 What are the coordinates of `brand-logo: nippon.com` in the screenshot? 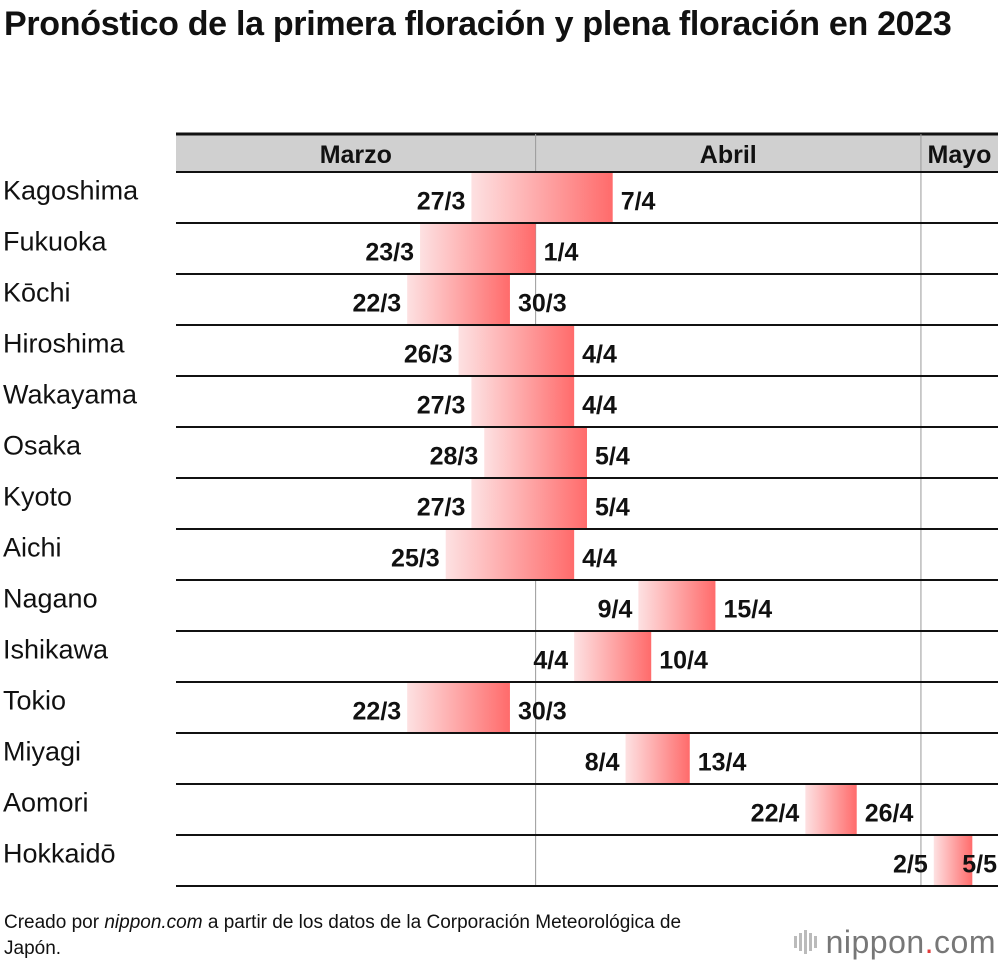 It's located at (894, 942).